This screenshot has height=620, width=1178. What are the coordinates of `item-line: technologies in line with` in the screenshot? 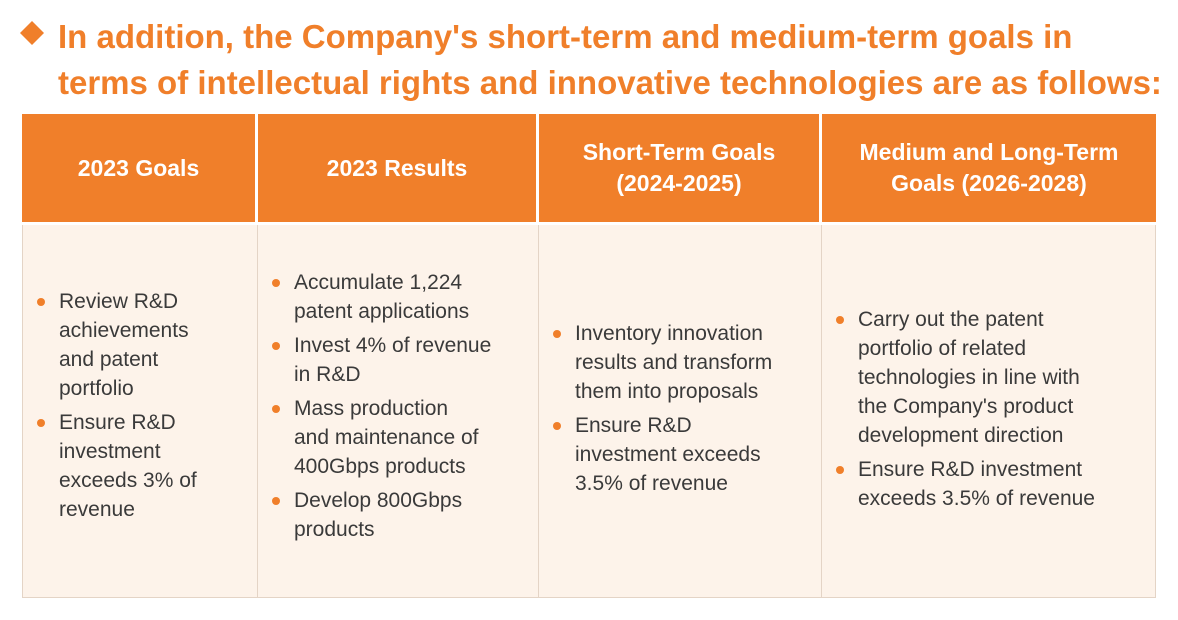 It's located at (969, 377).